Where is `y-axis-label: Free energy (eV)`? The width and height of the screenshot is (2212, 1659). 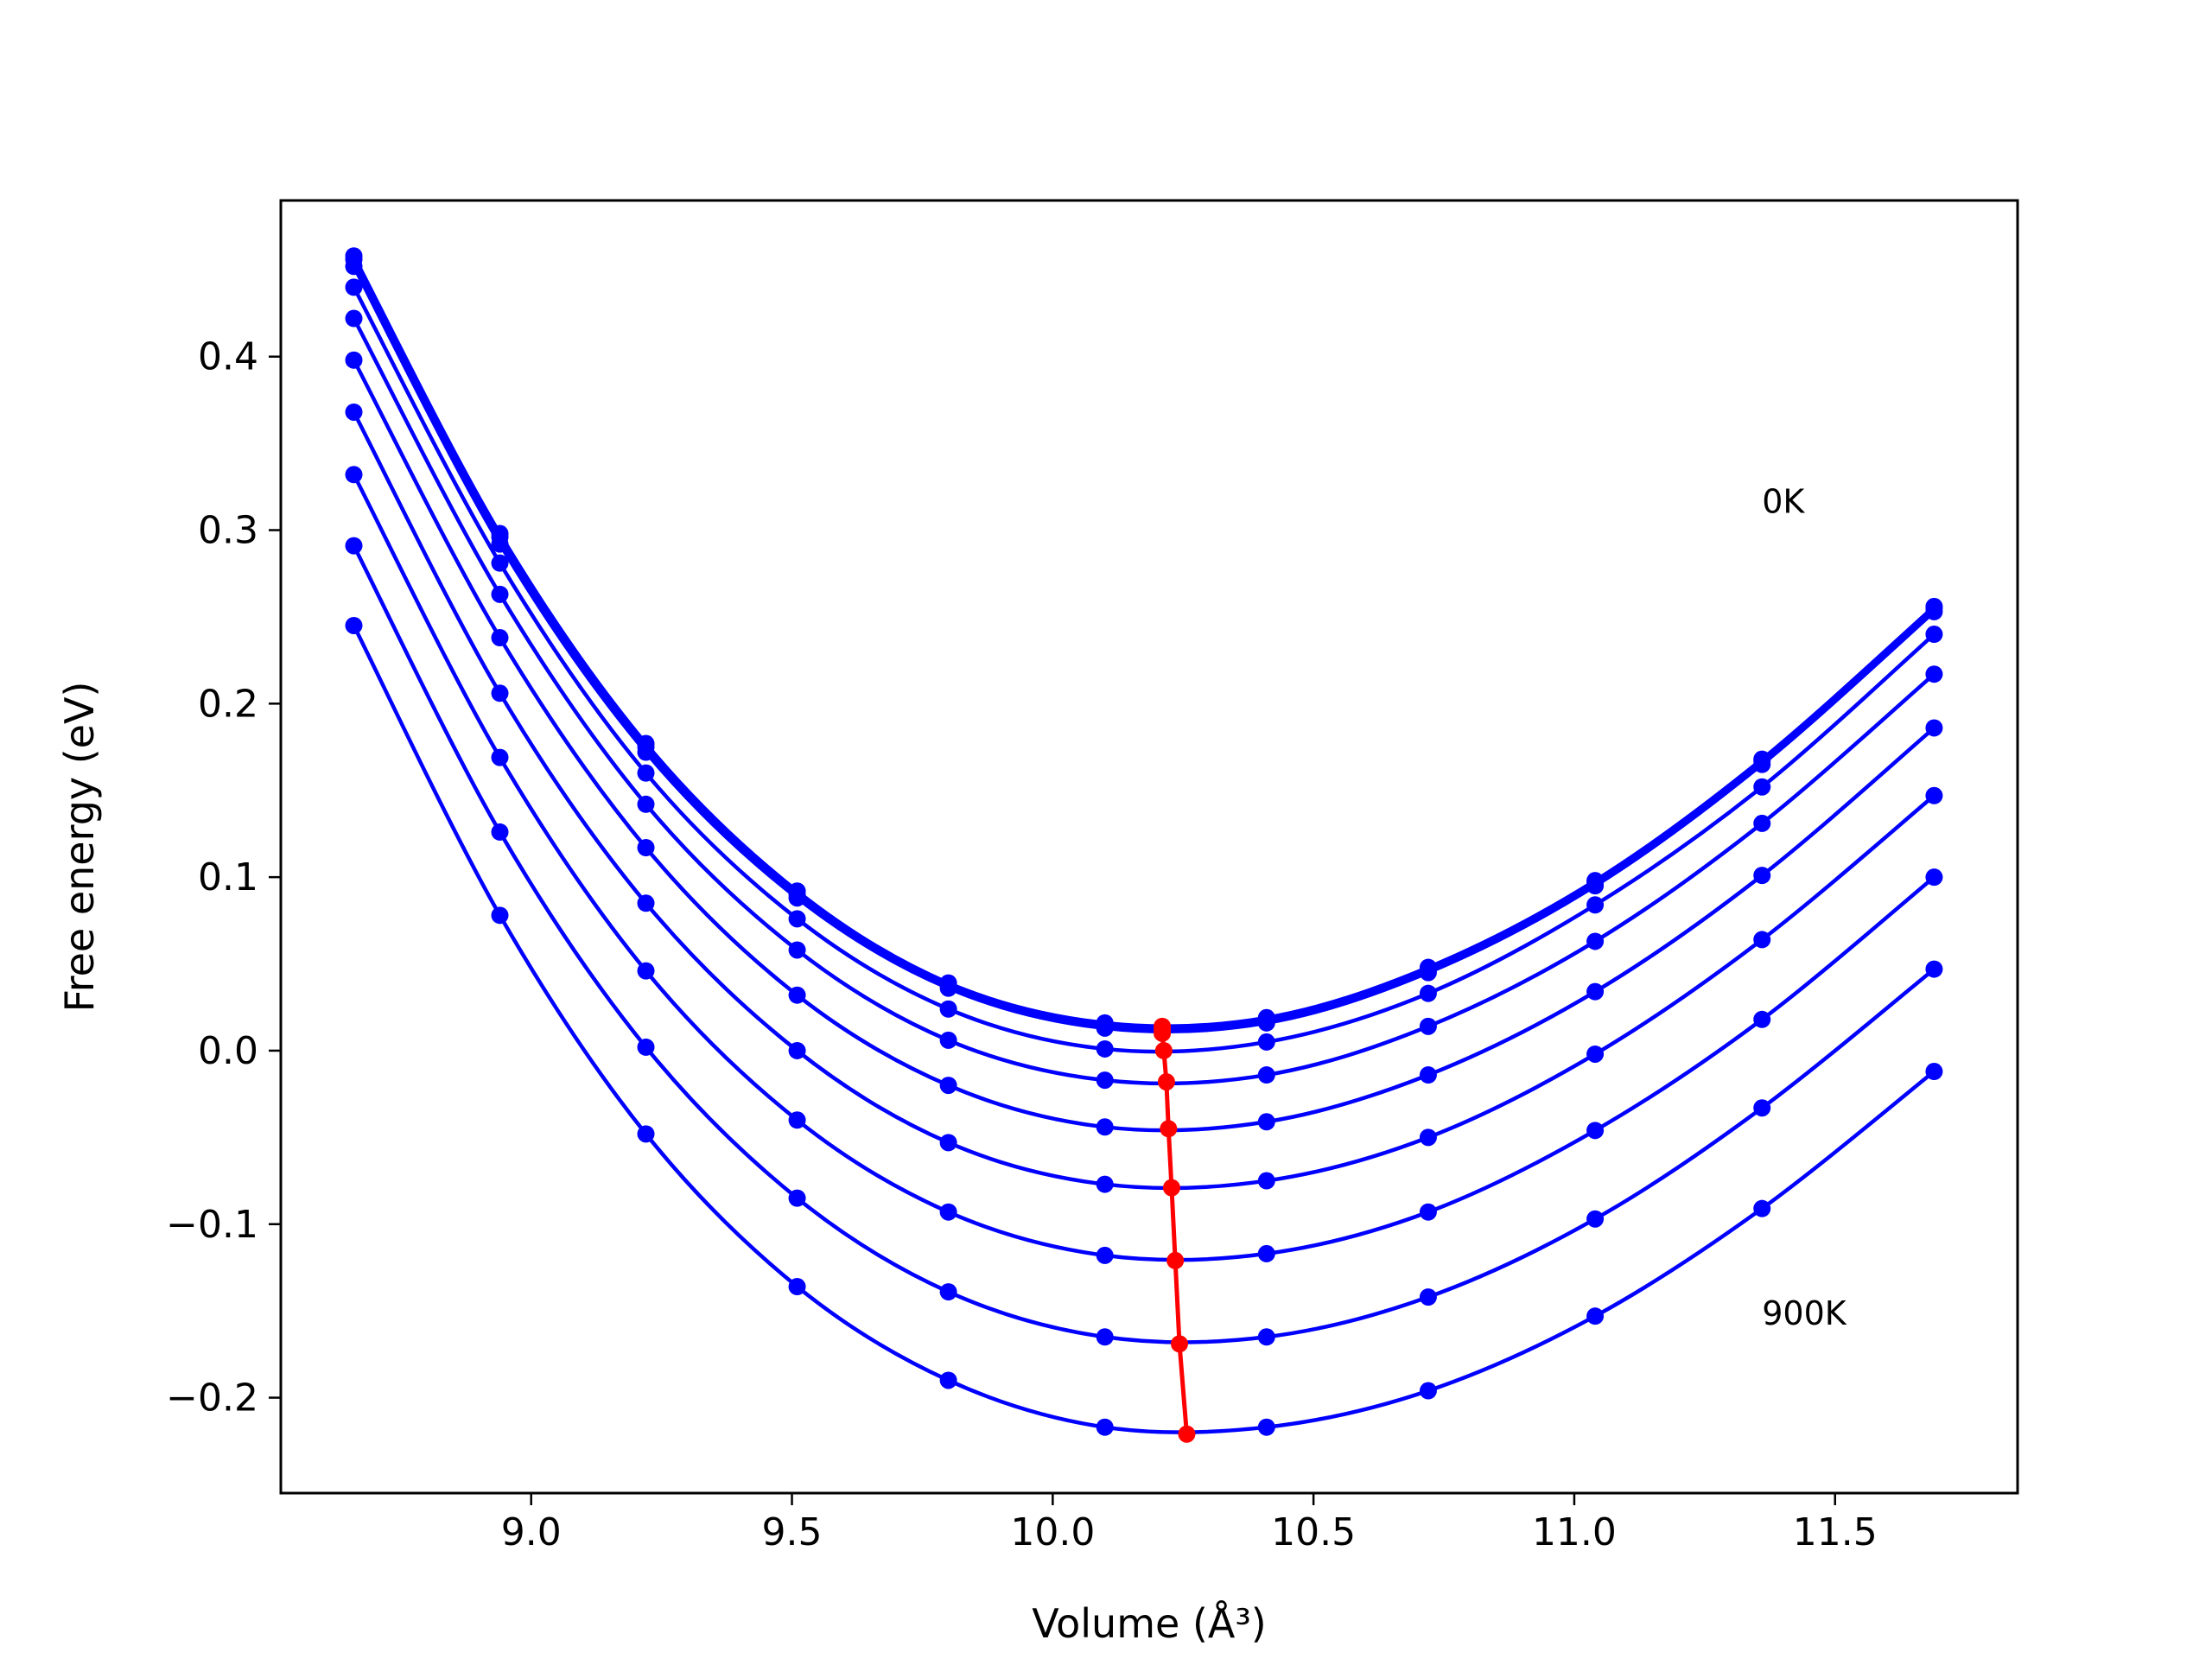
y-axis-label: Free energy (eV) is located at coordinates (79, 847).